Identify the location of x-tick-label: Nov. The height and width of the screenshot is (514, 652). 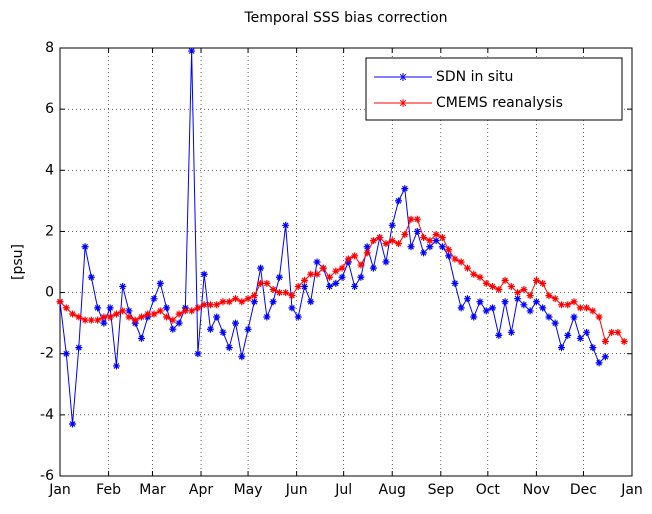
(536, 490).